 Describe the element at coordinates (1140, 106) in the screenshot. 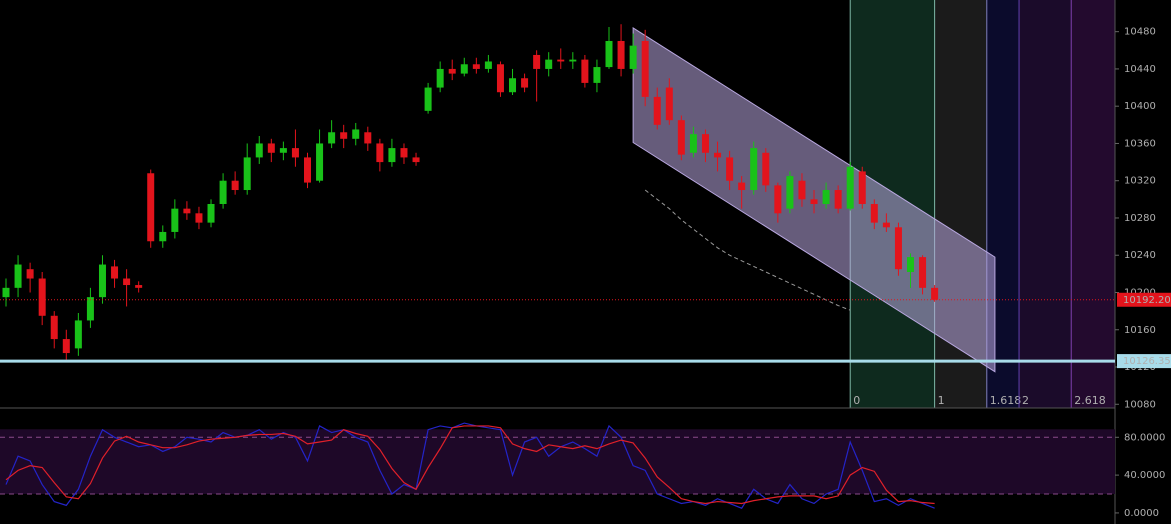

I see `y-tick-label: 10400` at that location.